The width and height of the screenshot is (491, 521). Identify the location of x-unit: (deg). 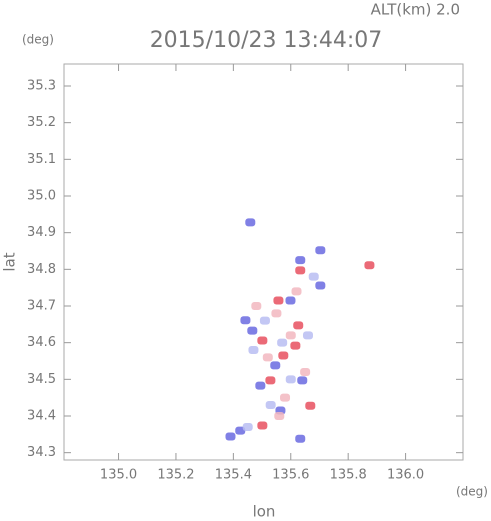
(472, 492).